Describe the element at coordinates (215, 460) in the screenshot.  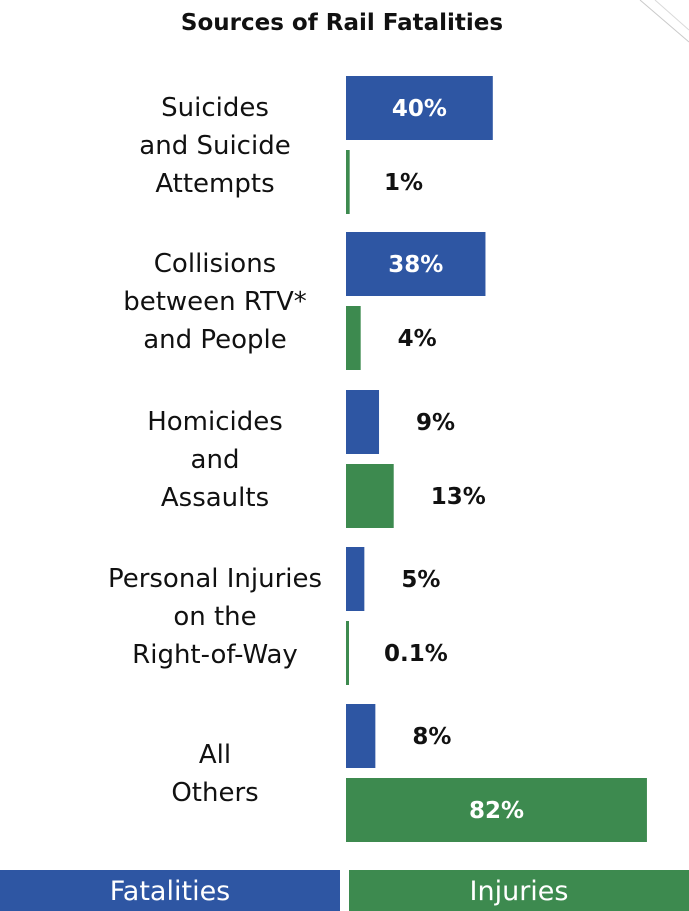
I see `category-label: and` at that location.